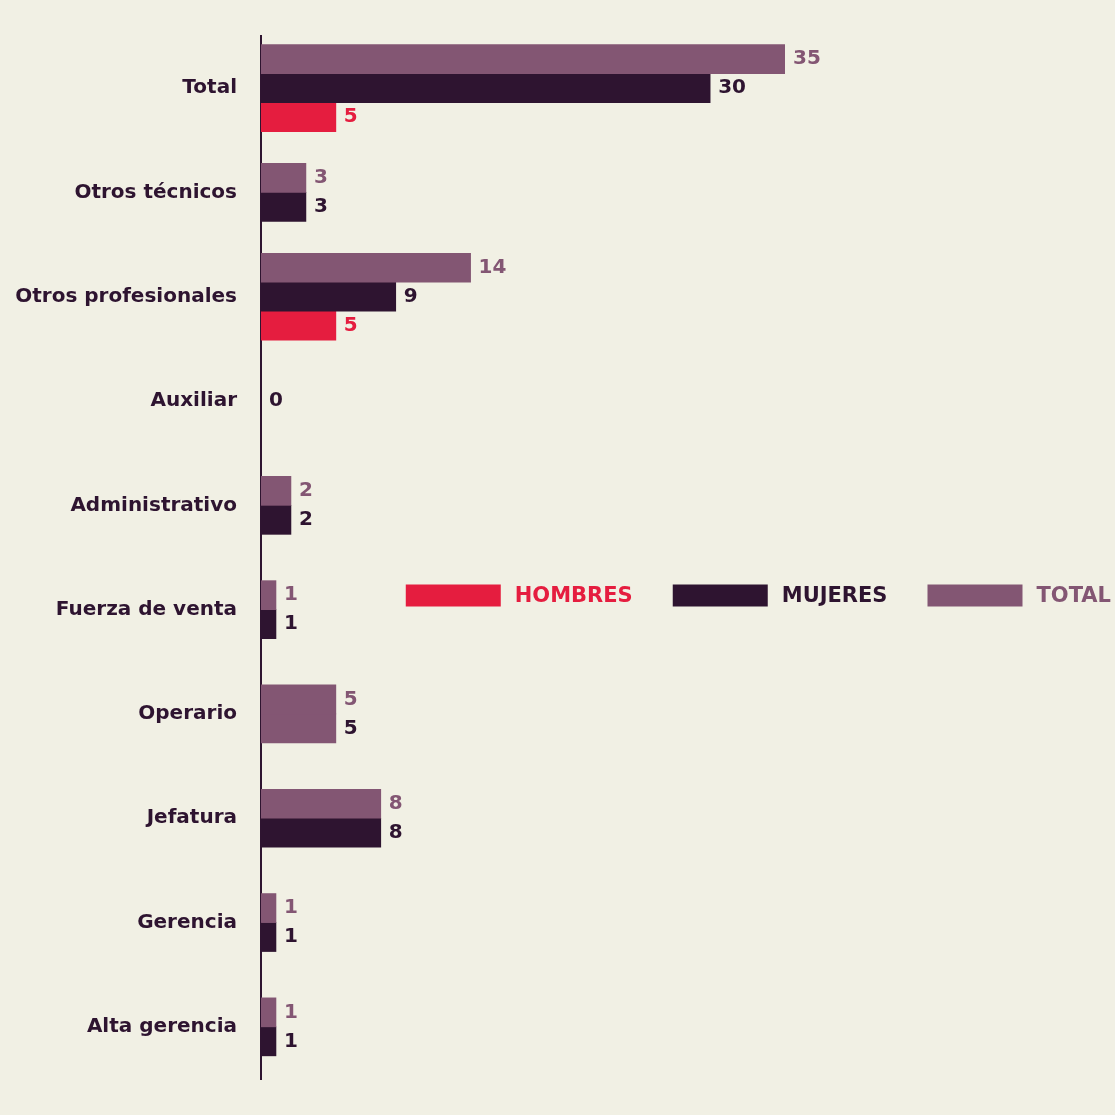  I want to click on legend-label: TOTAL, so click(1074, 594).